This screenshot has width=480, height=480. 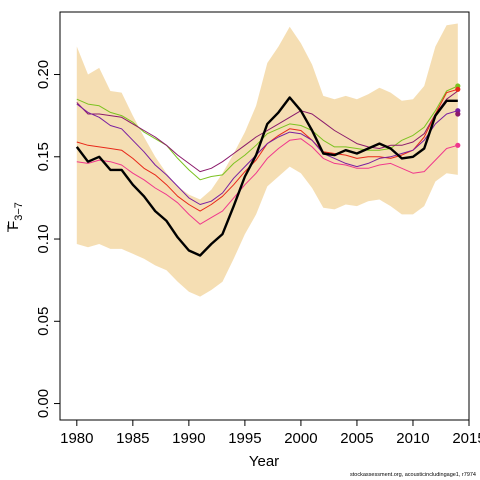 I want to click on y-axis: 0.00 0.05 0.10 0.15 0.20, so click(x=47, y=239).